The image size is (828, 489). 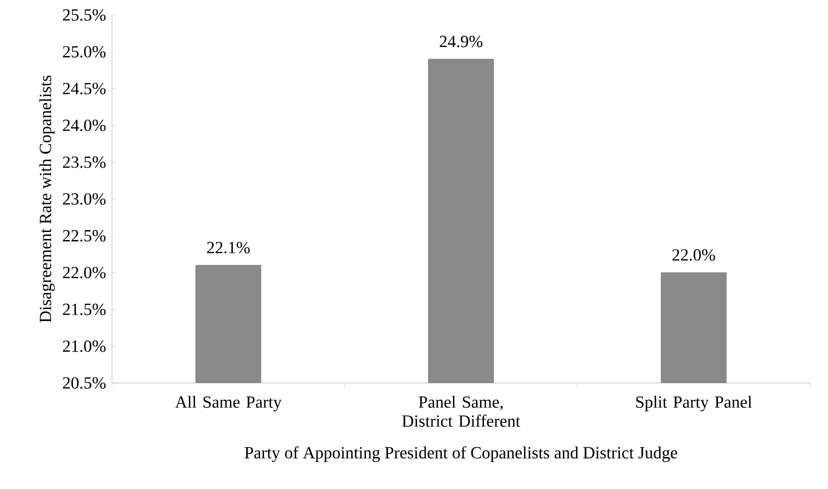 I want to click on y-tick-label: 24.0%, so click(x=84, y=126).